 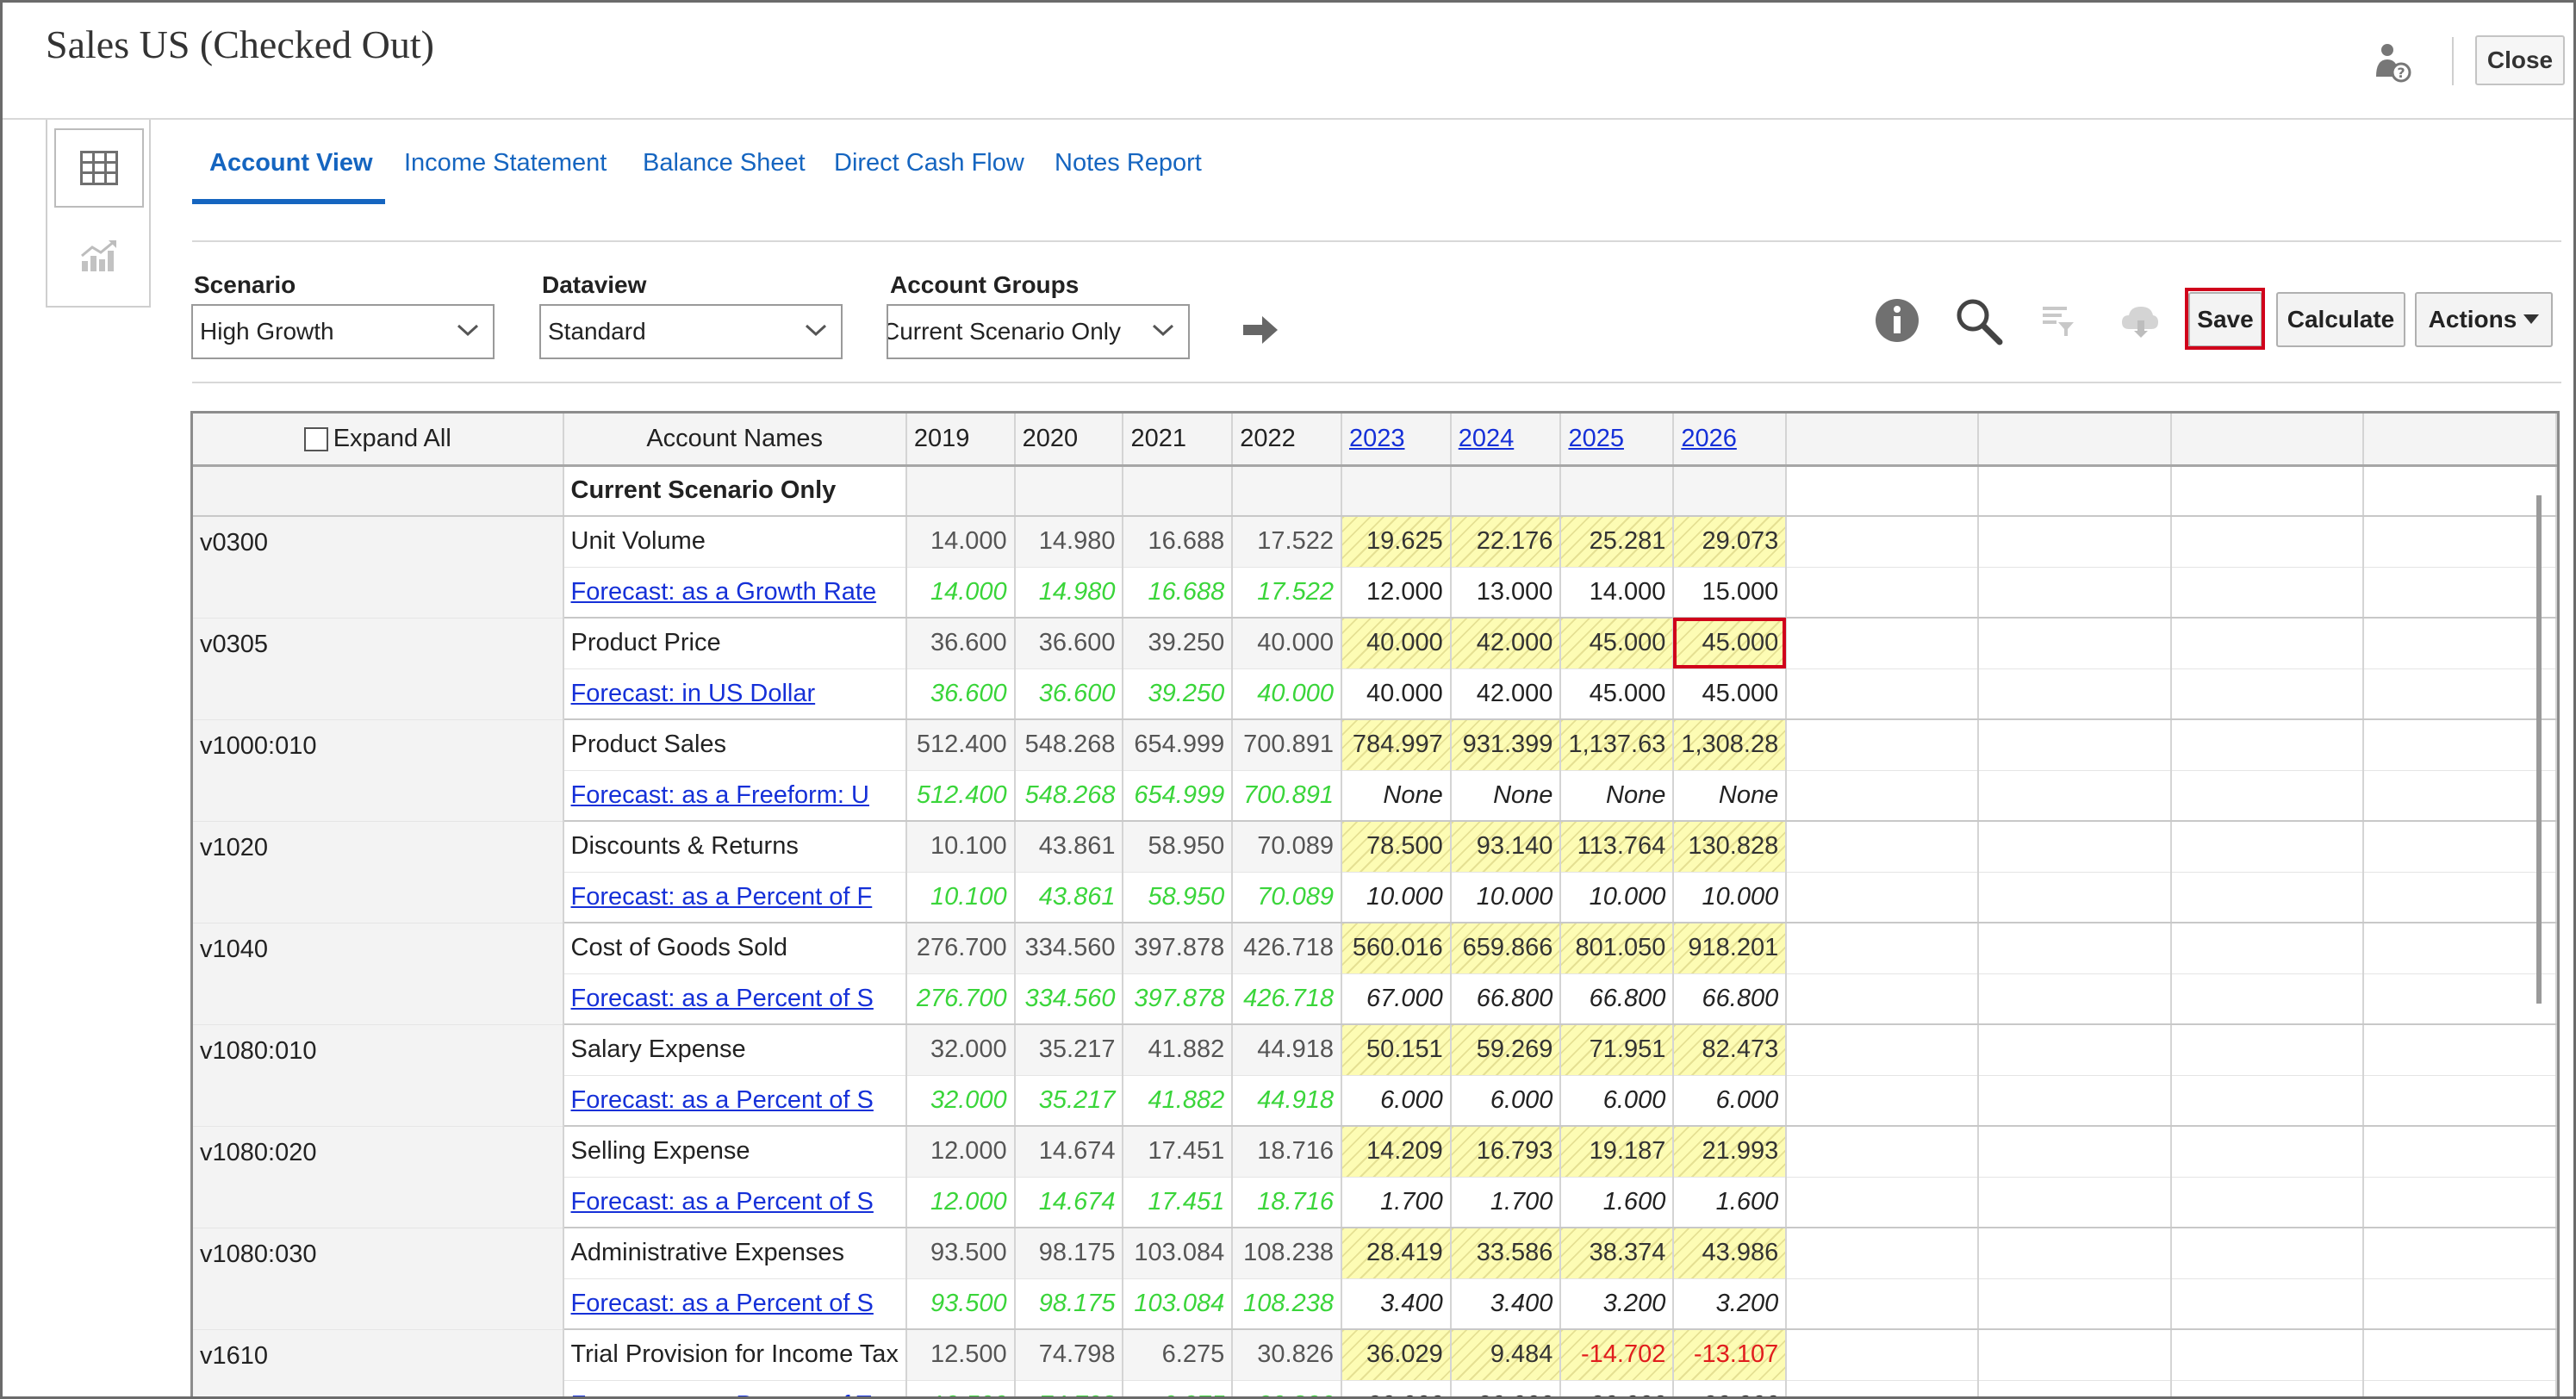 I want to click on year-header-2025: 2025, so click(x=1618, y=440).